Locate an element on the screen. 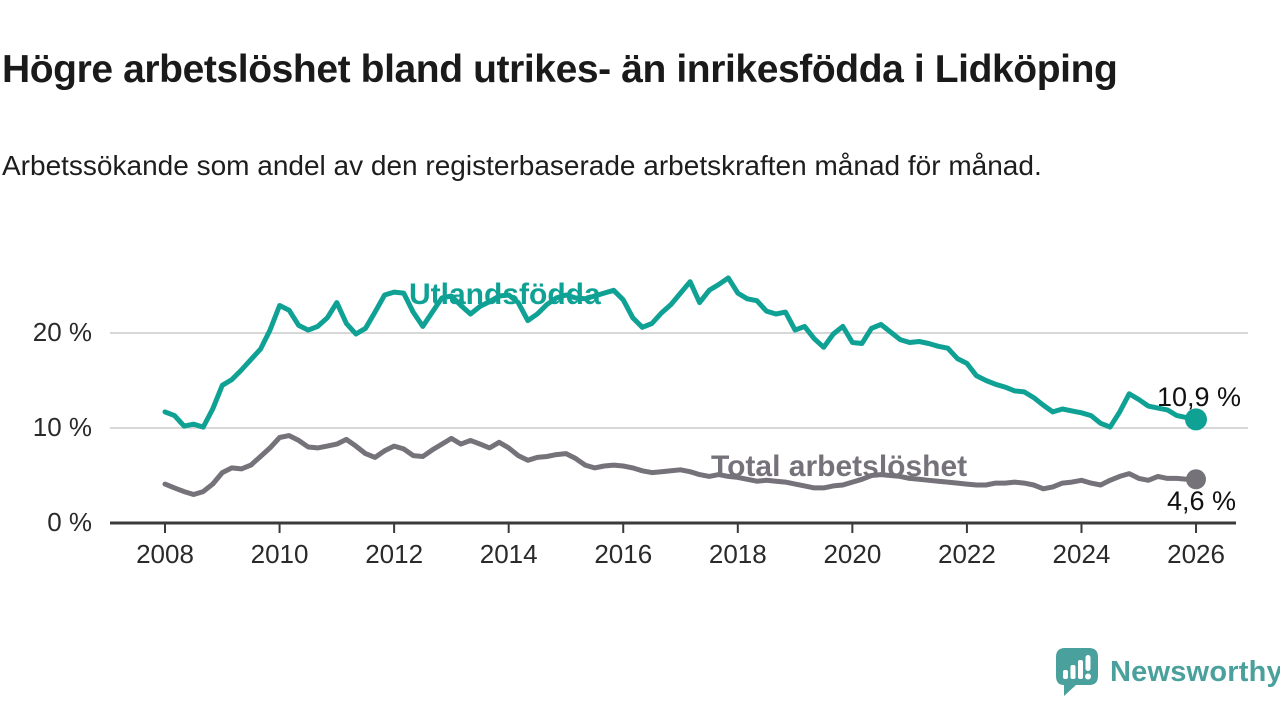 Image resolution: width=1280 pixels, height=720 pixels. newsworthy-logo: Newsworthy is located at coordinates (1167, 672).